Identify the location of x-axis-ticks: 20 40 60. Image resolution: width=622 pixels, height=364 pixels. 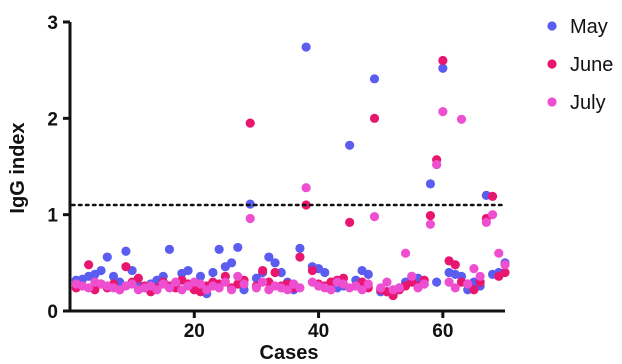
(318, 326).